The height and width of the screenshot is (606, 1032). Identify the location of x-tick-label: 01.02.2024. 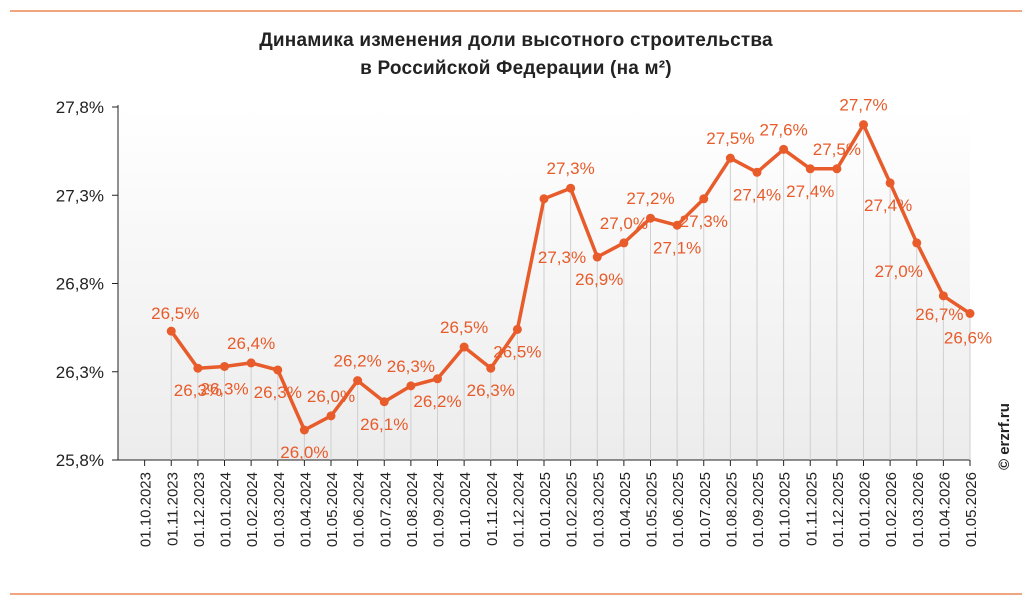
(252, 509).